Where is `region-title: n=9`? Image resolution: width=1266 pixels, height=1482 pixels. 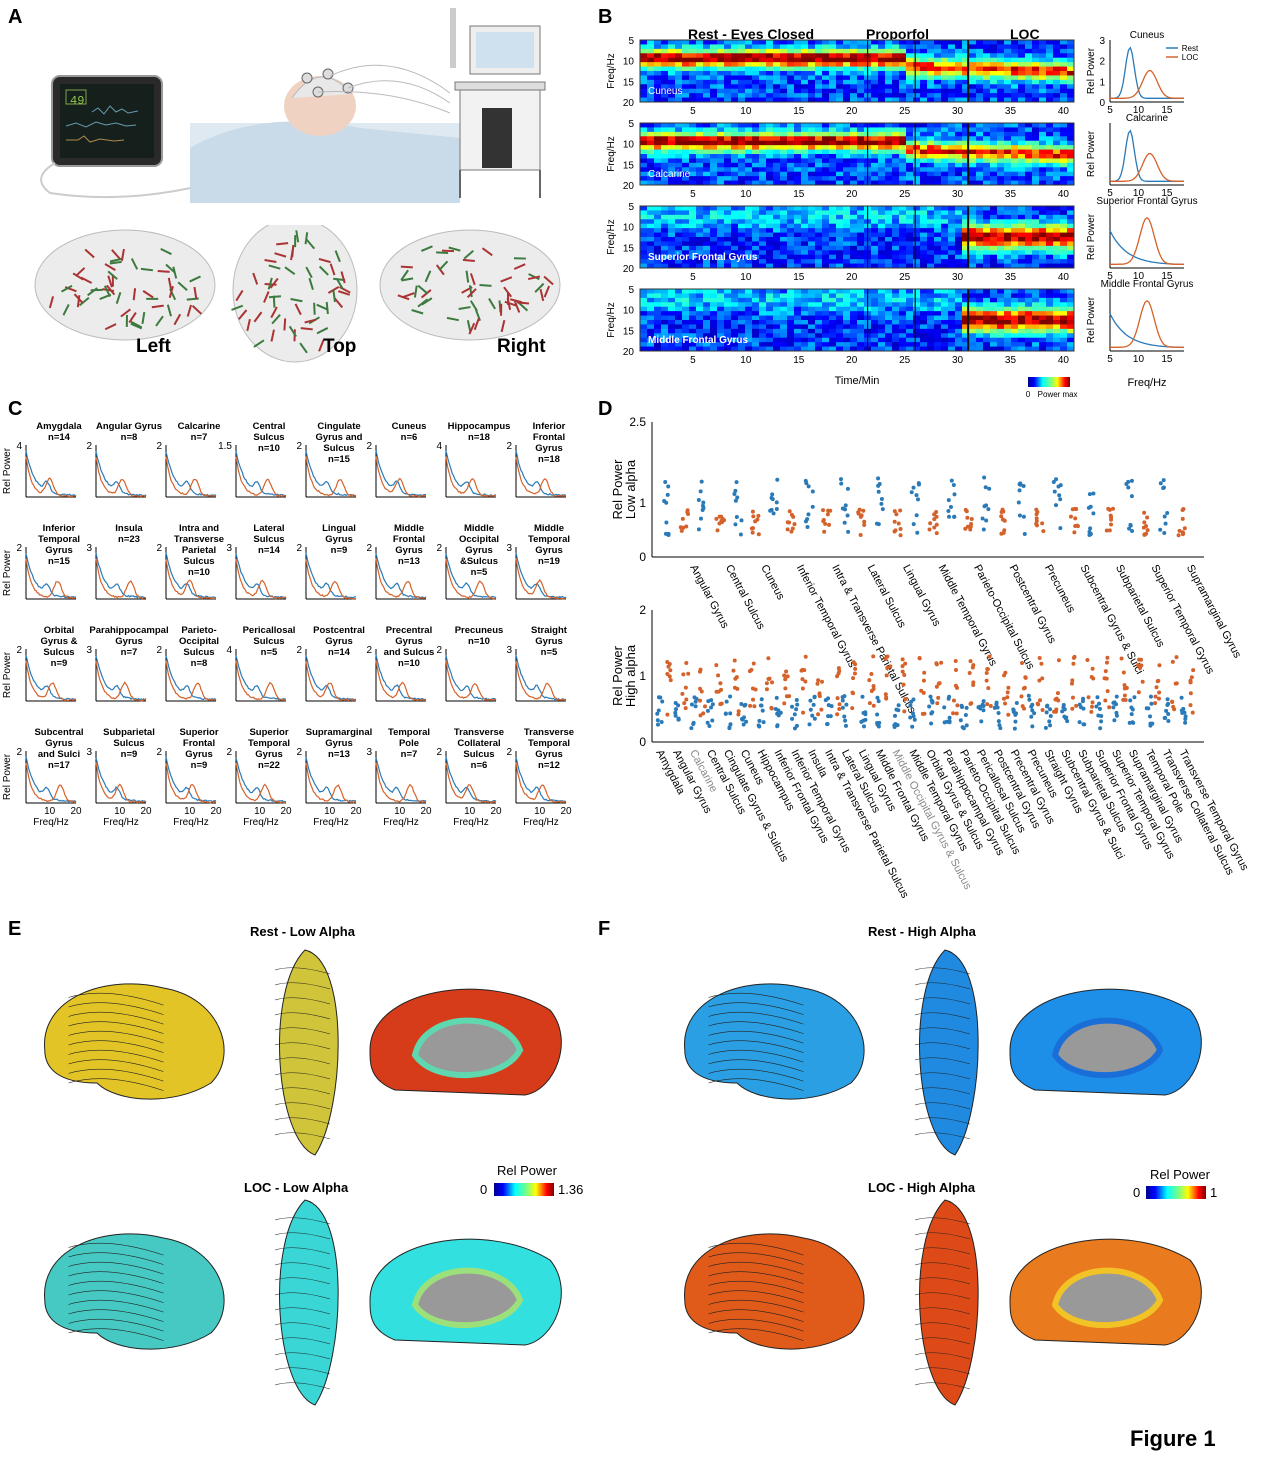 region-title: n=9 is located at coordinates (339, 550).